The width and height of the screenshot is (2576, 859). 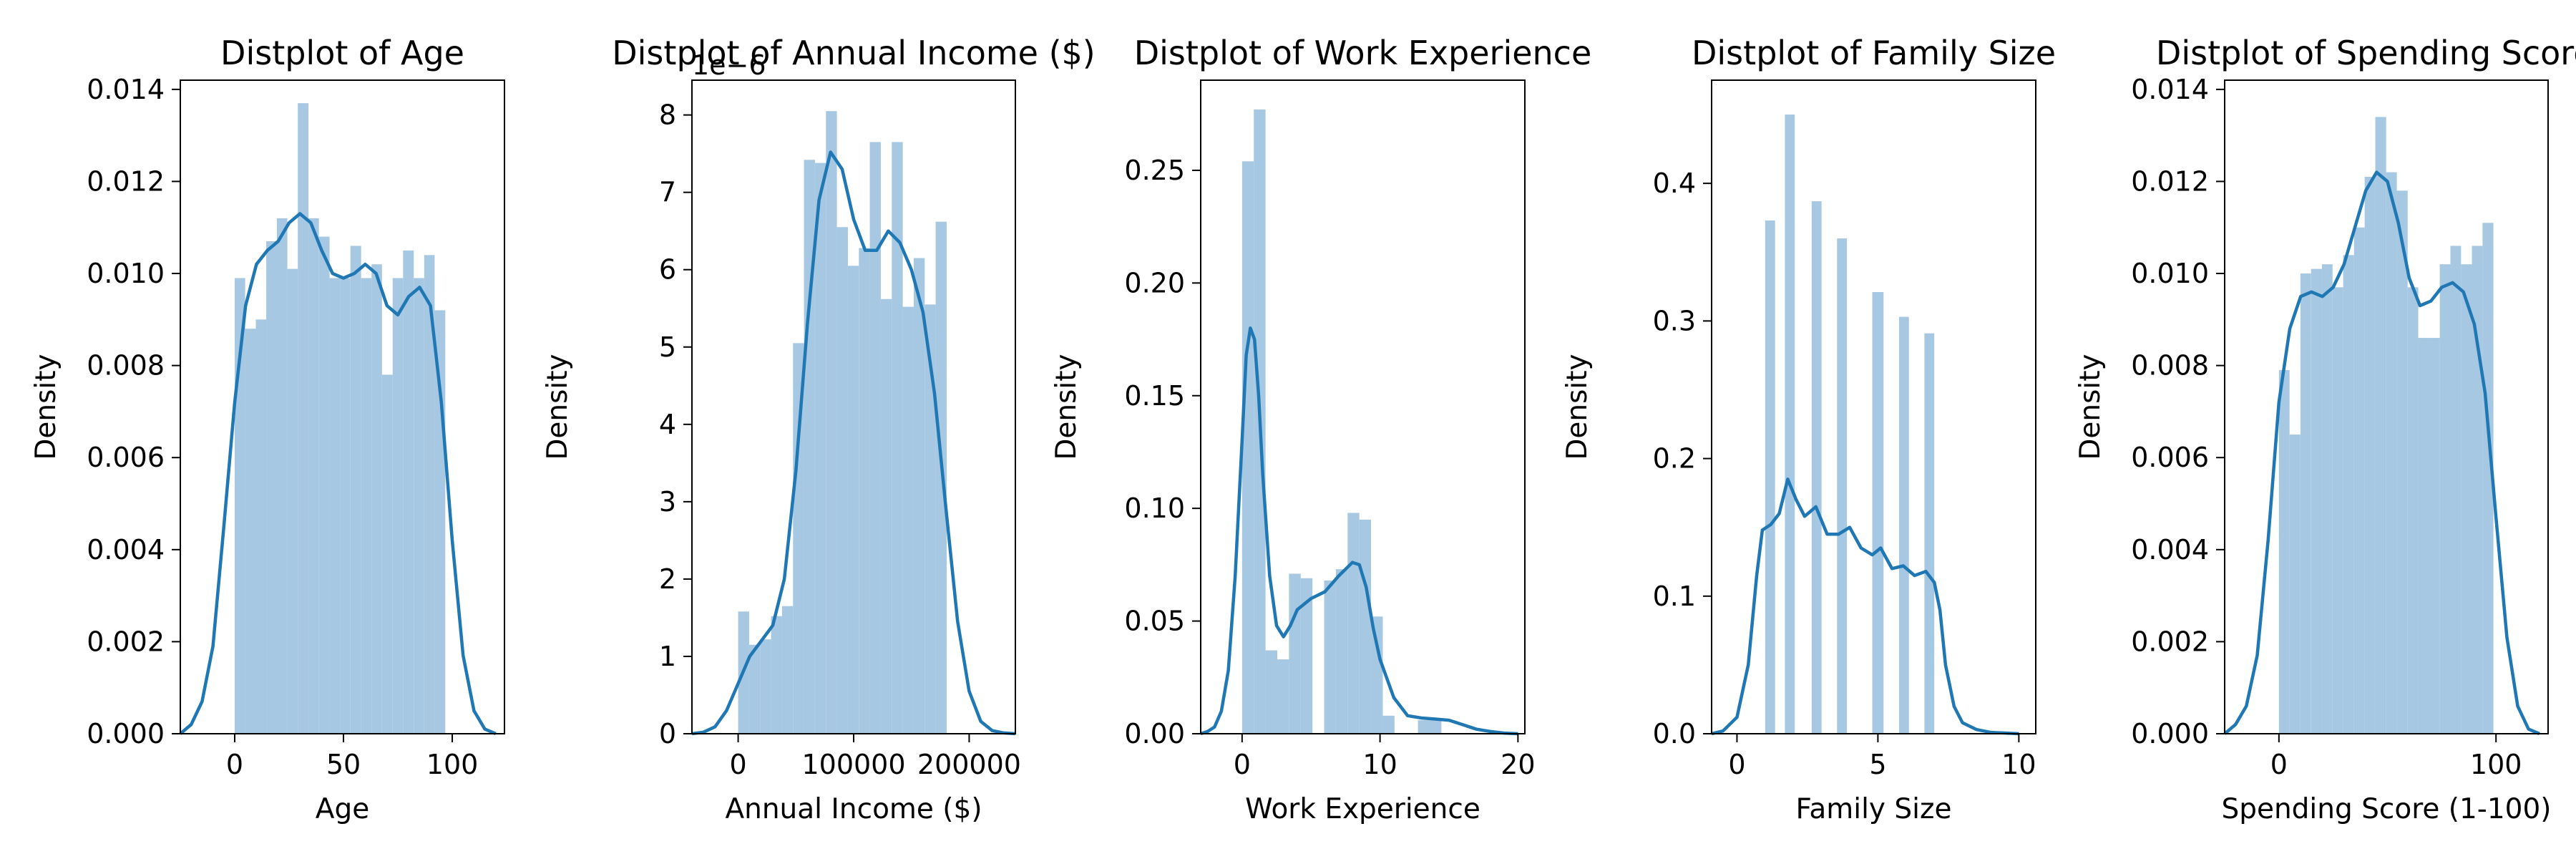 What do you see at coordinates (1674, 596) in the screenshot?
I see `y-tick-label: 0.1` at bounding box center [1674, 596].